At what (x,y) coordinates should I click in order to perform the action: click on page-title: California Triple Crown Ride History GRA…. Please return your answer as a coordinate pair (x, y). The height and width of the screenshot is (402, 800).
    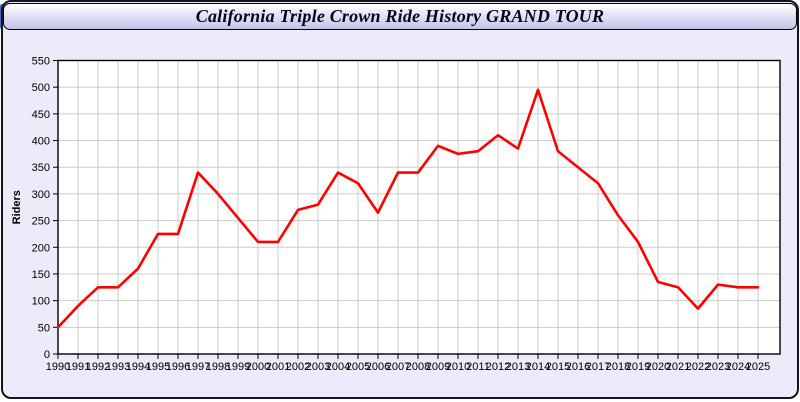
    Looking at the image, I should click on (400, 16).